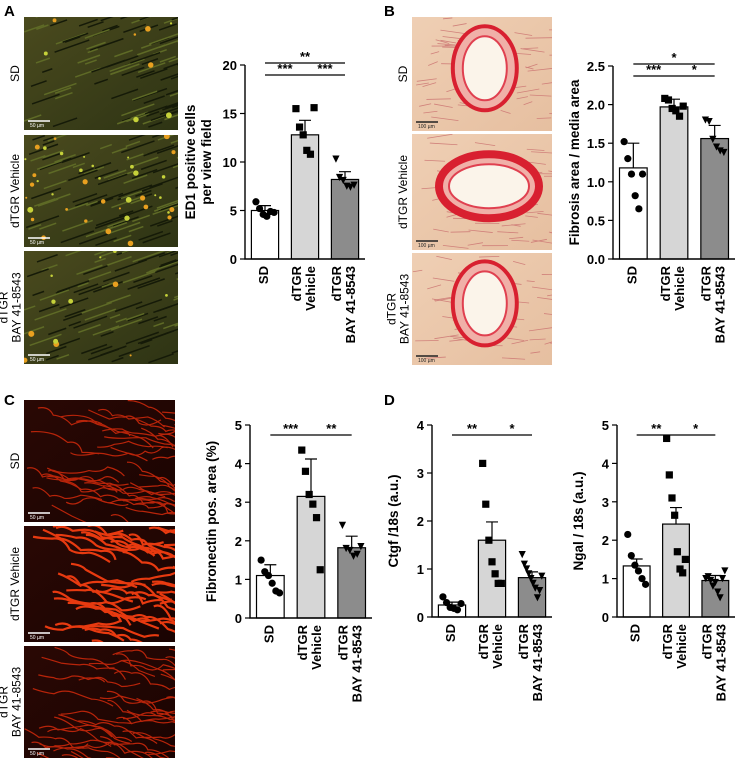 Image resolution: width=742 pixels, height=766 pixels. Describe the element at coordinates (656, 428) in the screenshot. I see `significance-label: **` at that location.